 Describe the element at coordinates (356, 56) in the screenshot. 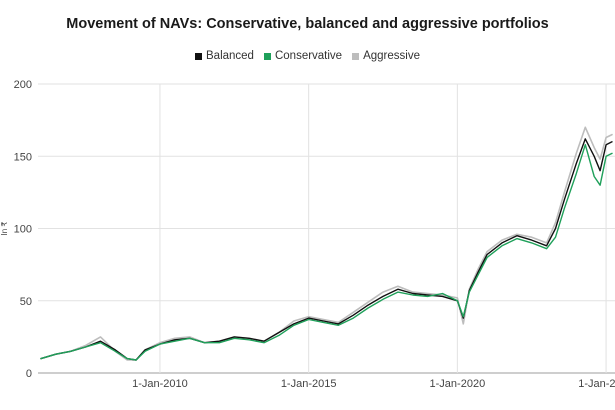

I see `legend-swatch-aggressive` at that location.